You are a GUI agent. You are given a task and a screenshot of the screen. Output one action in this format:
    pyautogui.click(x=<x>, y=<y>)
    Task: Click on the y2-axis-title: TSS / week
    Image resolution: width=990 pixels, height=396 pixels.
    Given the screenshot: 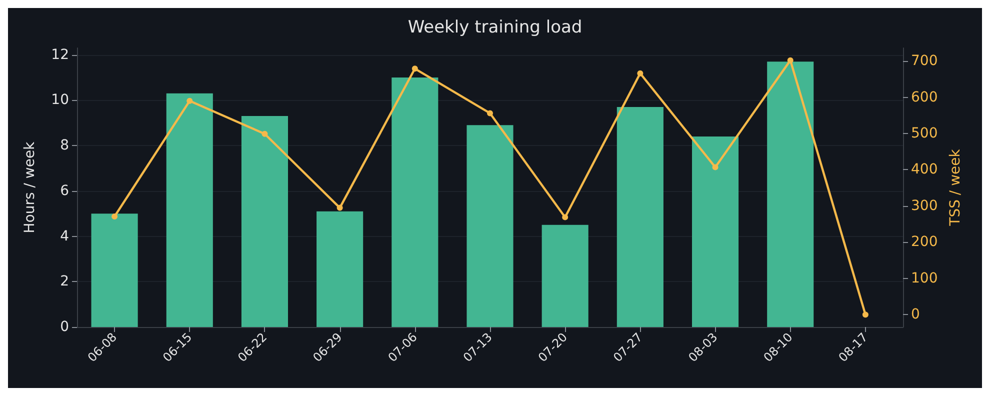 What is the action you would take?
    pyautogui.click(x=956, y=187)
    